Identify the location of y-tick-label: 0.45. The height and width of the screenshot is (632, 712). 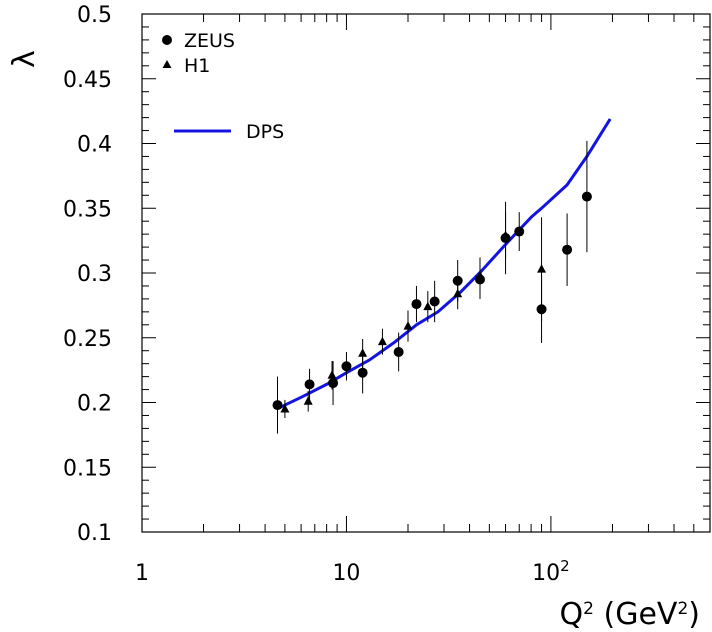
(87, 80).